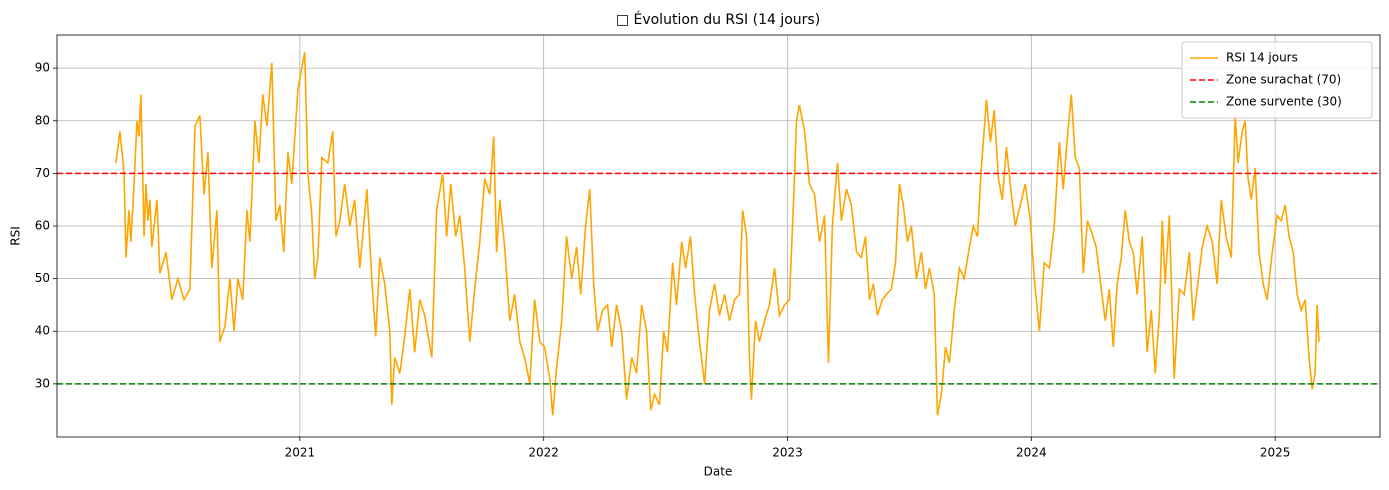 The width and height of the screenshot is (1389, 490). Describe the element at coordinates (42, 120) in the screenshot. I see `y-tick-label: 80` at that location.